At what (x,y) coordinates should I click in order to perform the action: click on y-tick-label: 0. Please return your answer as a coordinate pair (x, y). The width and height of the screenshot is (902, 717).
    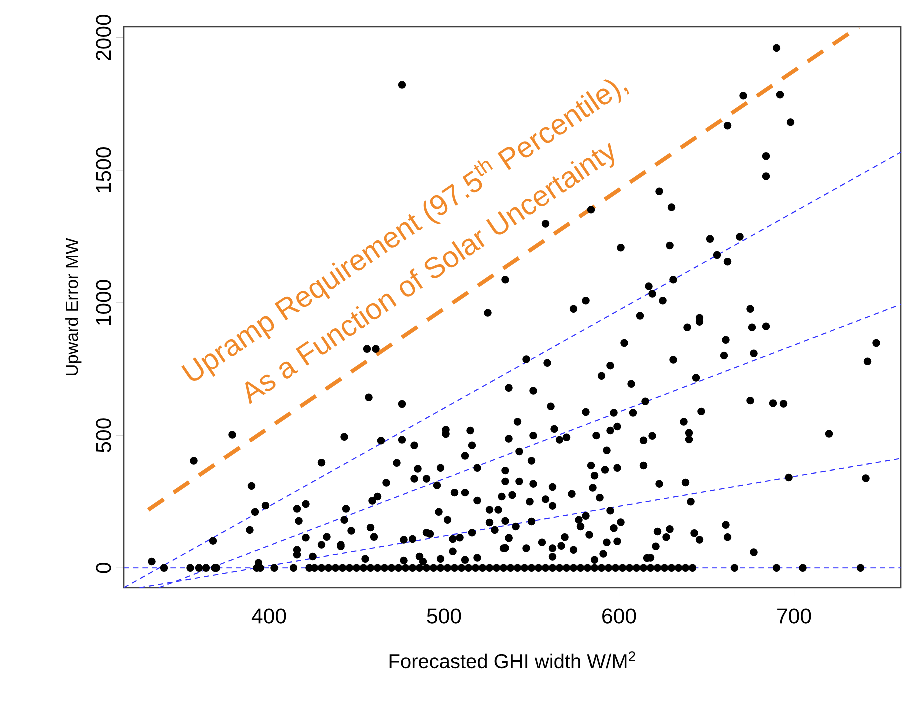
    Looking at the image, I should click on (104, 568).